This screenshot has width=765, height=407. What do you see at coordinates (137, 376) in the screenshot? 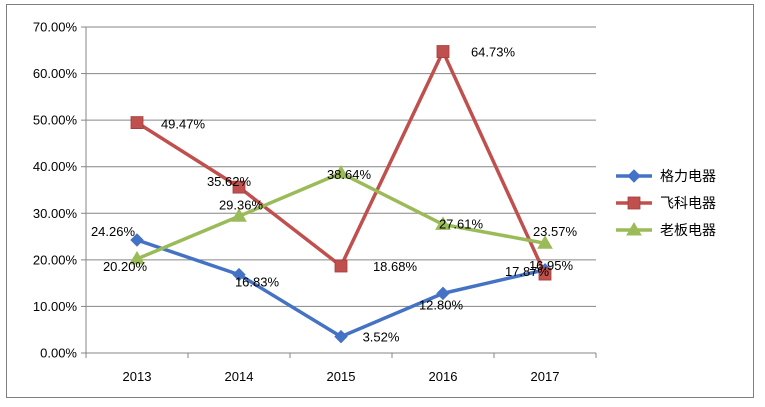
I see `x-tick-label: 2013` at bounding box center [137, 376].